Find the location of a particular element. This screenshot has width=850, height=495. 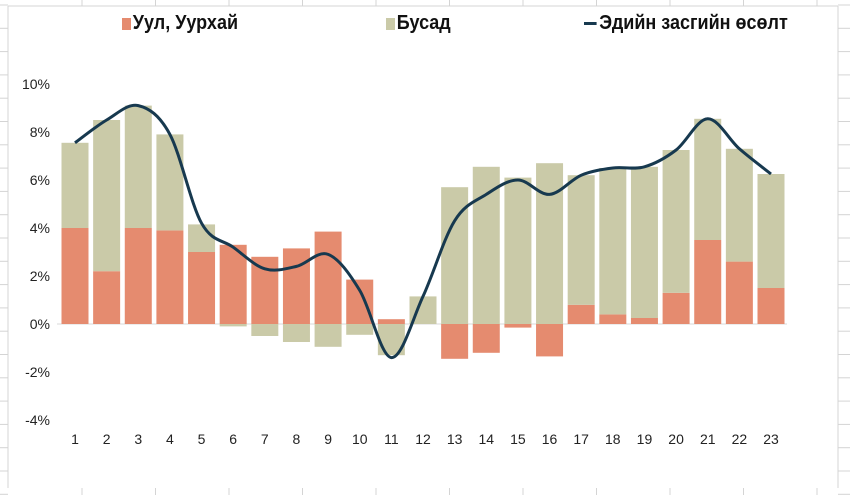

x-tick-label: 7 is located at coordinates (265, 439).